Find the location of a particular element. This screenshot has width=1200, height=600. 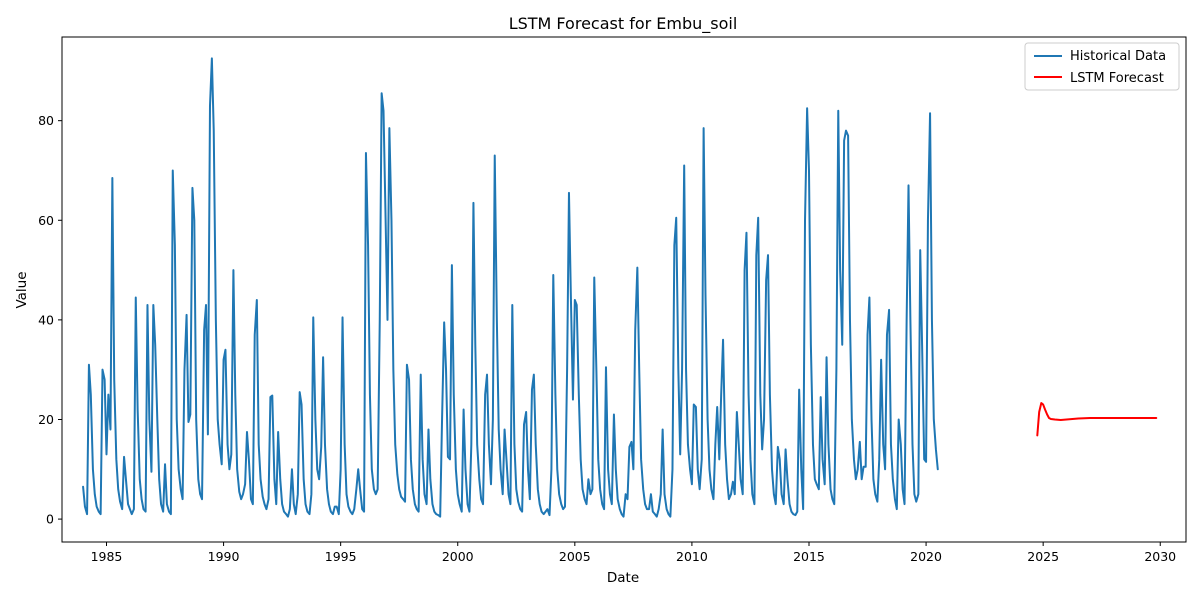

y-tick-label: 60 is located at coordinates (46, 220).